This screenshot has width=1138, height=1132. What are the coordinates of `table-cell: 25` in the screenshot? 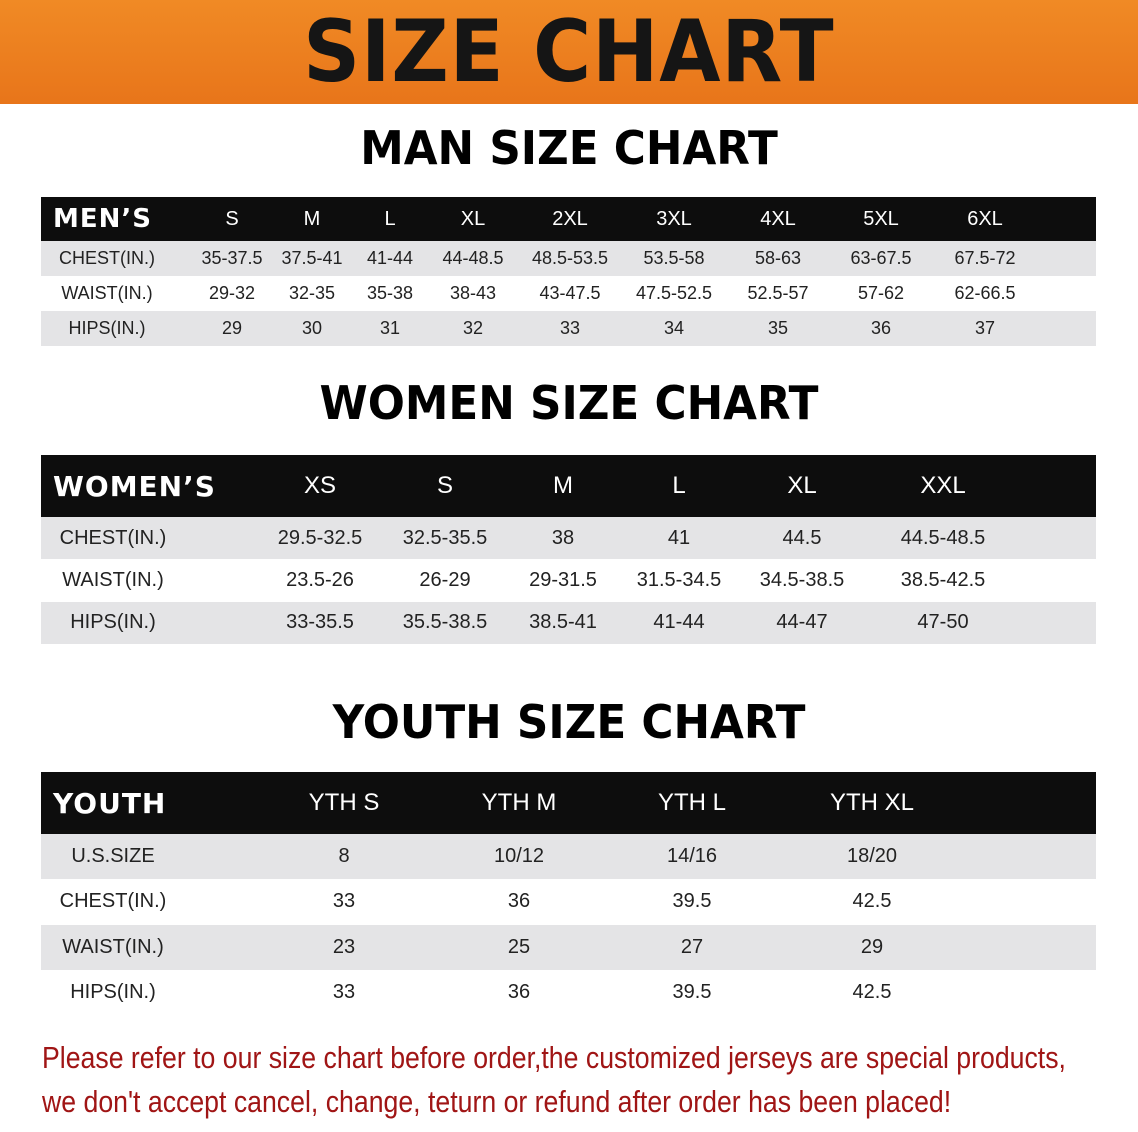 It's located at (519, 946).